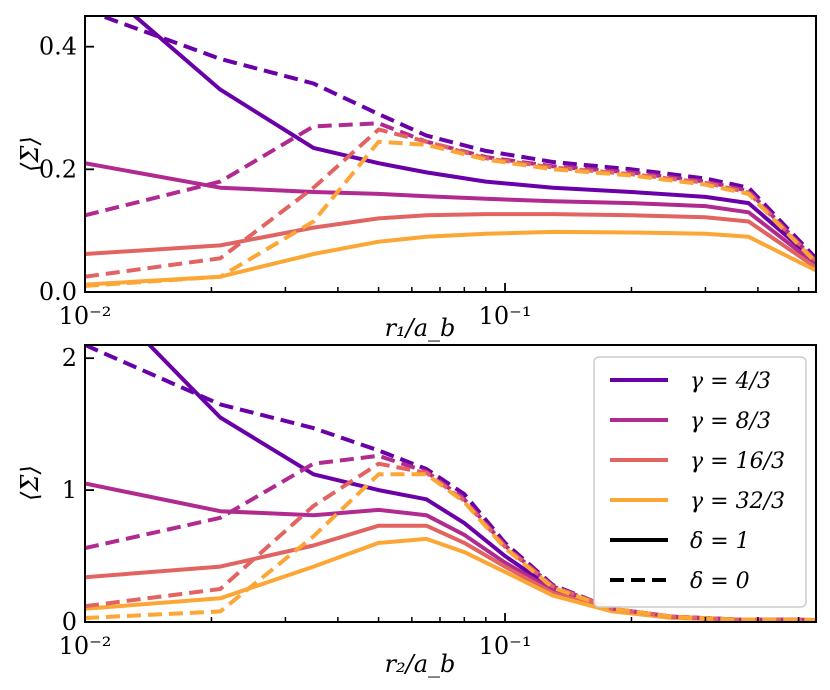  Describe the element at coordinates (720, 581) in the screenshot. I see `legend-label: δ = 0` at that location.